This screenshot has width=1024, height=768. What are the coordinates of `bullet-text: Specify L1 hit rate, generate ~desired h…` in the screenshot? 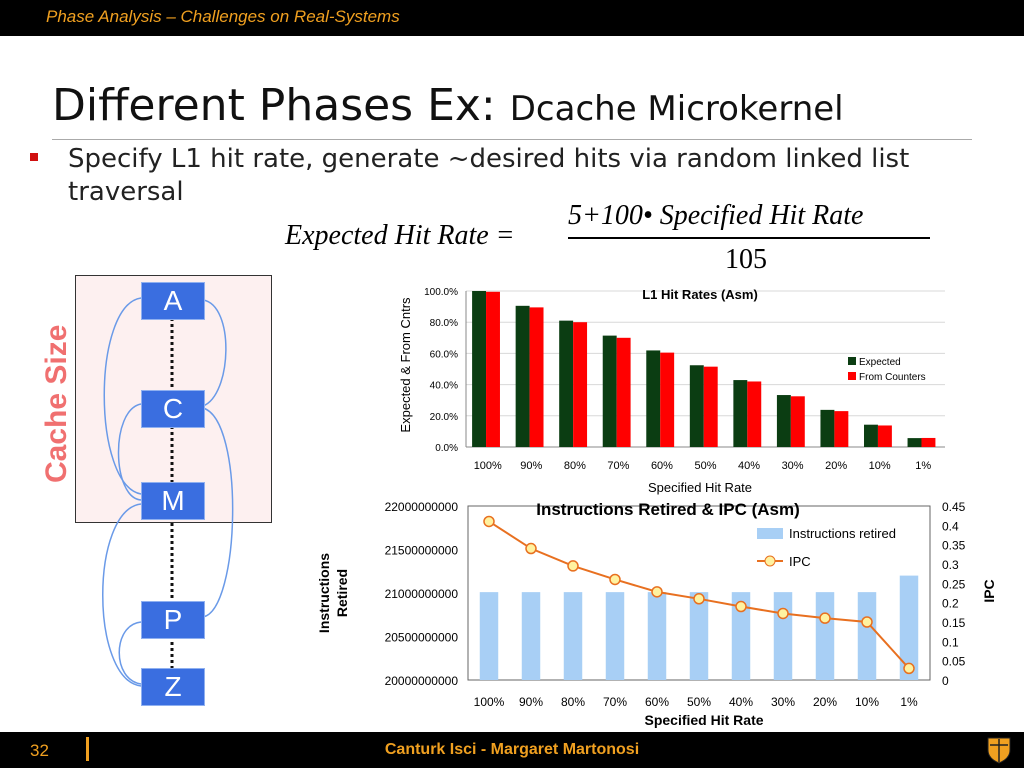 It's located at (489, 175).